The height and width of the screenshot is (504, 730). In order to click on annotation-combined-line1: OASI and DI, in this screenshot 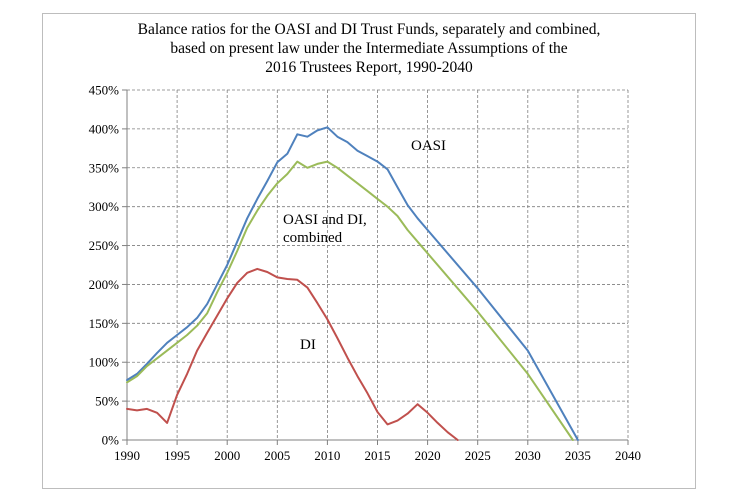, I will do `click(325, 220)`.